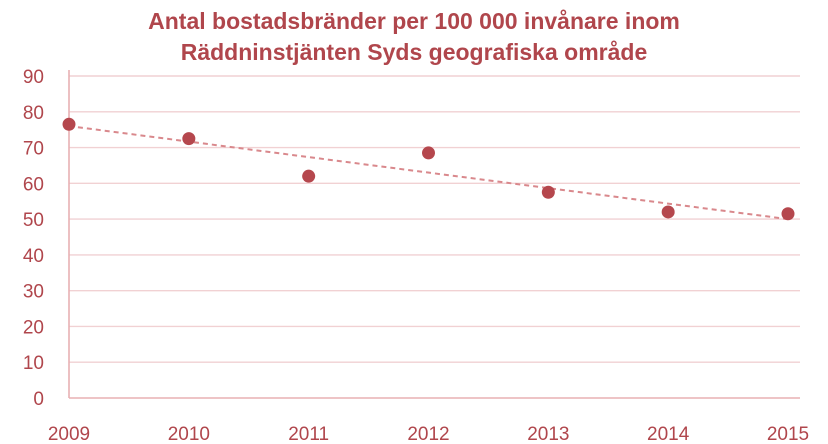 The width and height of the screenshot is (828, 444). Describe the element at coordinates (548, 434) in the screenshot. I see `x-tick-label: 2013` at that location.